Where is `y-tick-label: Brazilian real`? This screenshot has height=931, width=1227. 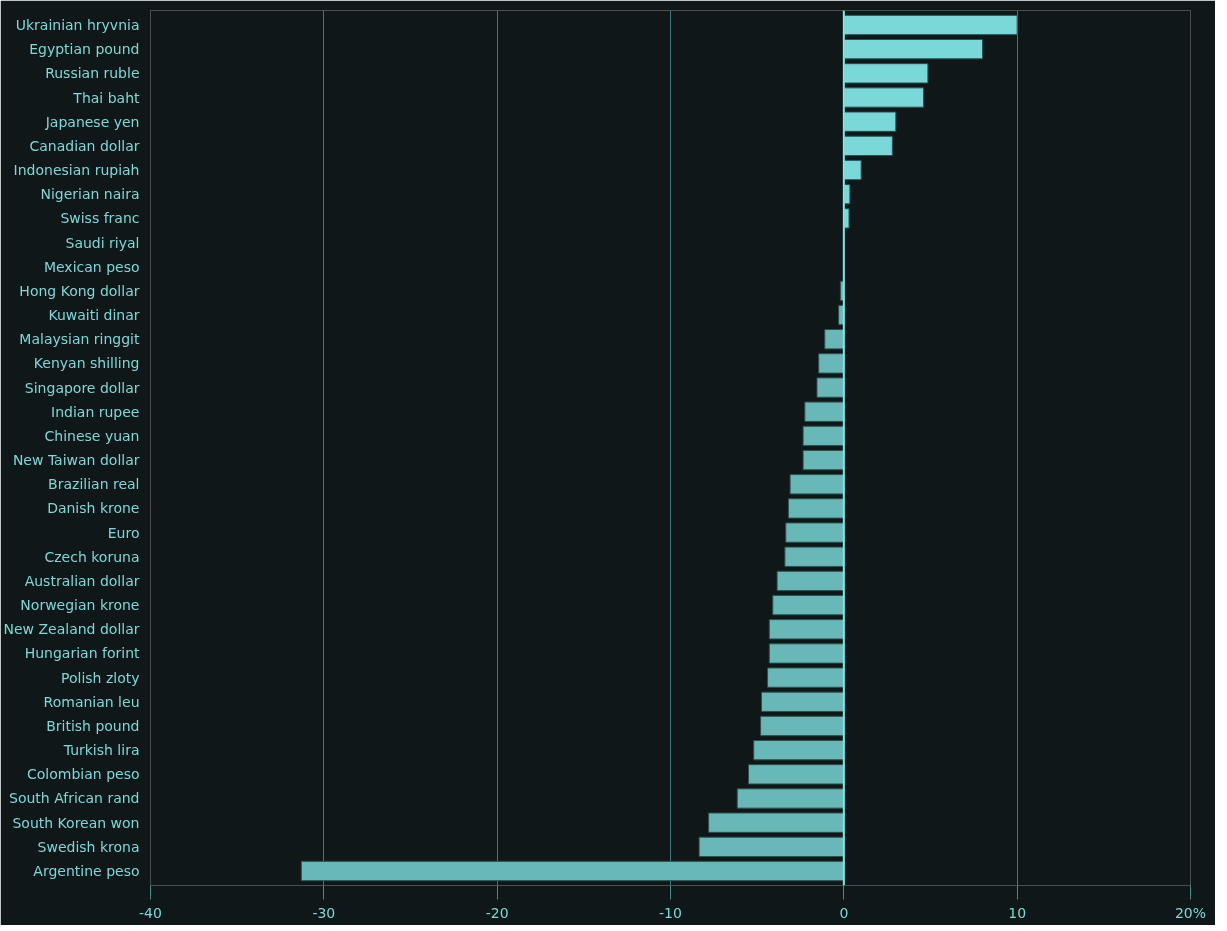
y-tick-label: Brazilian real is located at coordinates (94, 484).